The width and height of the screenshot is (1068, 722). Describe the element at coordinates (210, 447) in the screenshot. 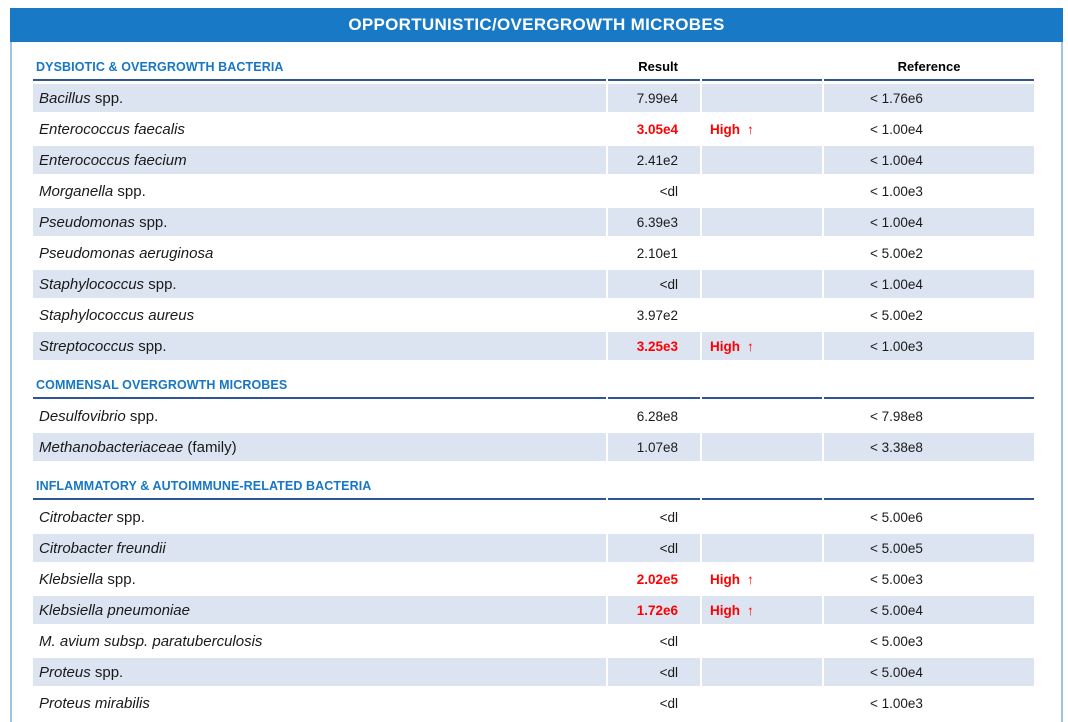

I see `organism-name-suffix: (family)` at that location.